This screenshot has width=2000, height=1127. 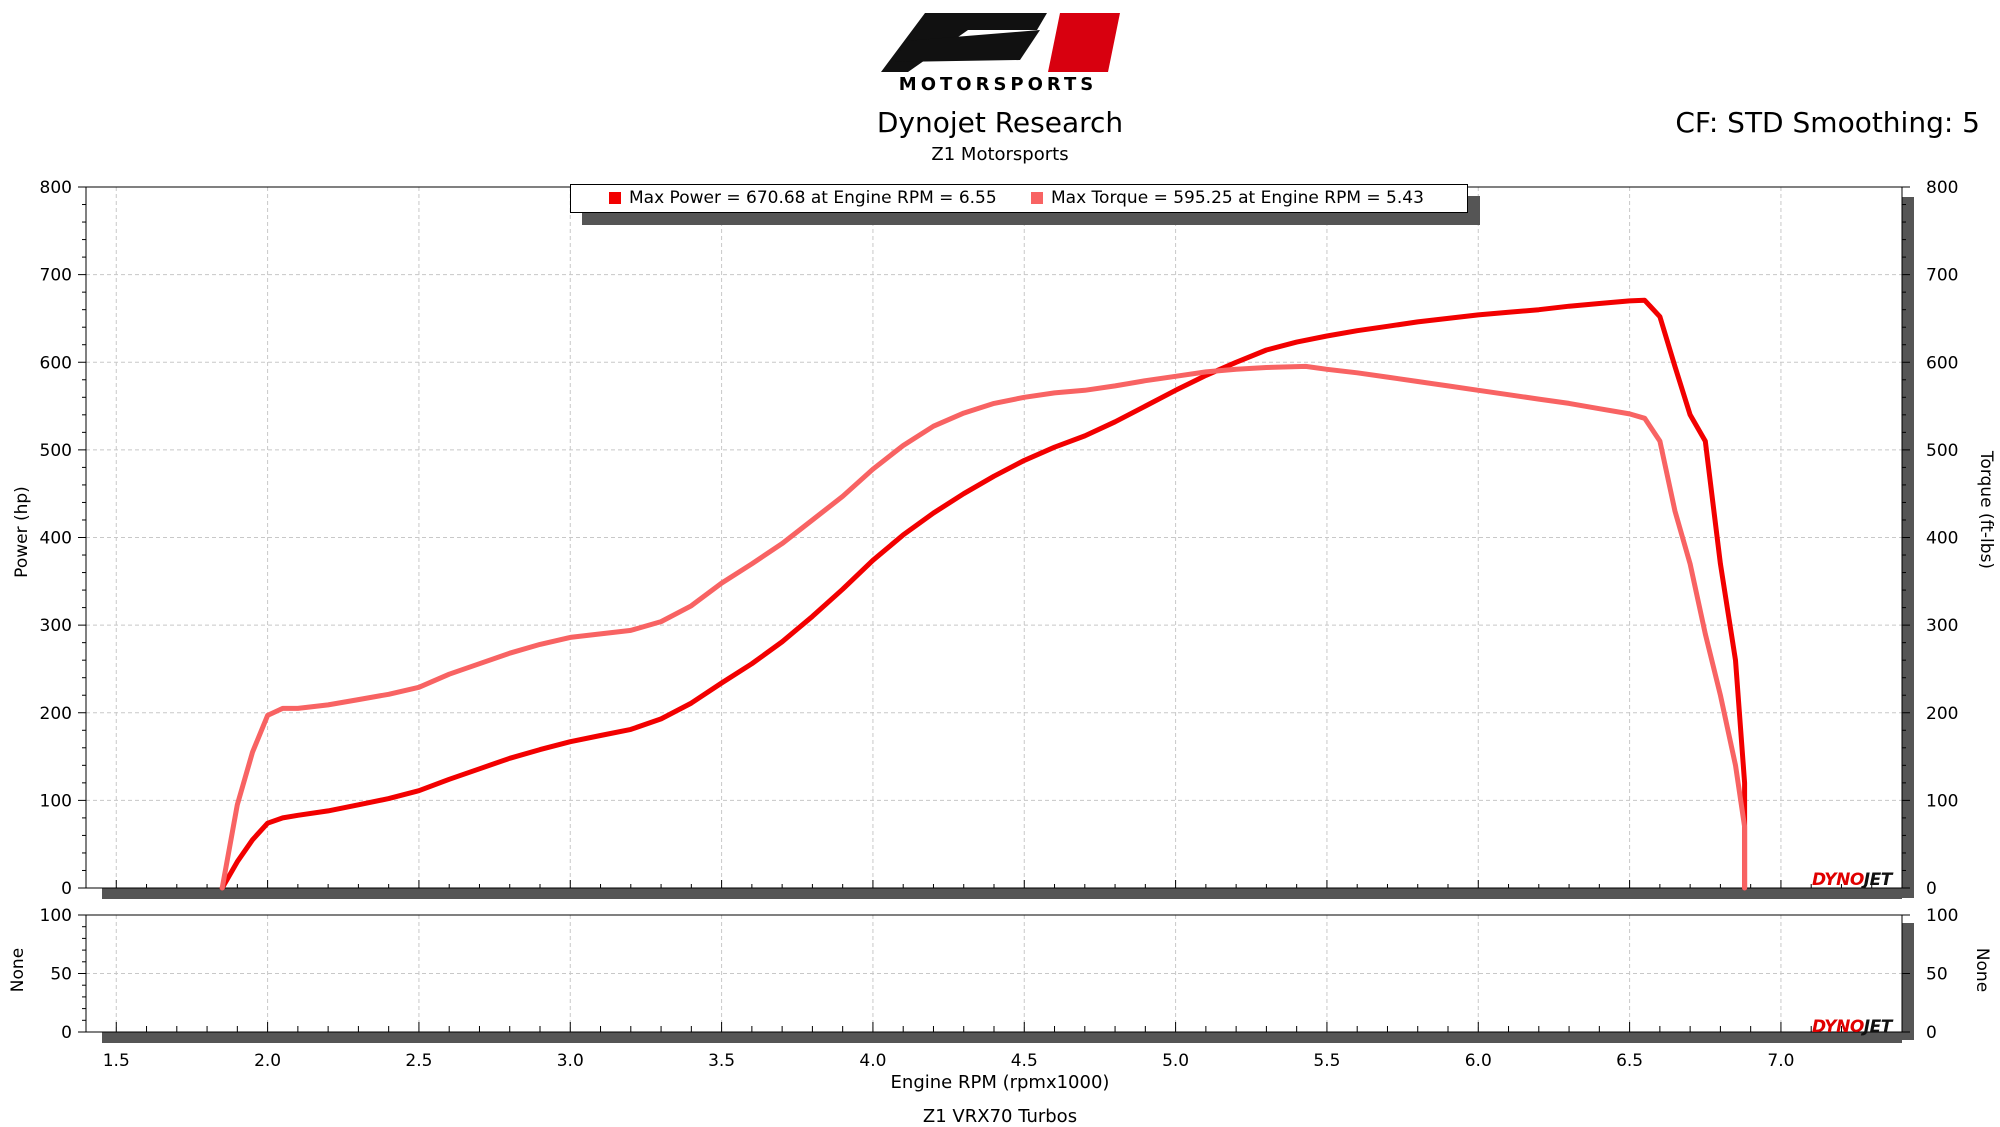 I want to click on lower-y-axis-title-left: None, so click(x=18, y=970).